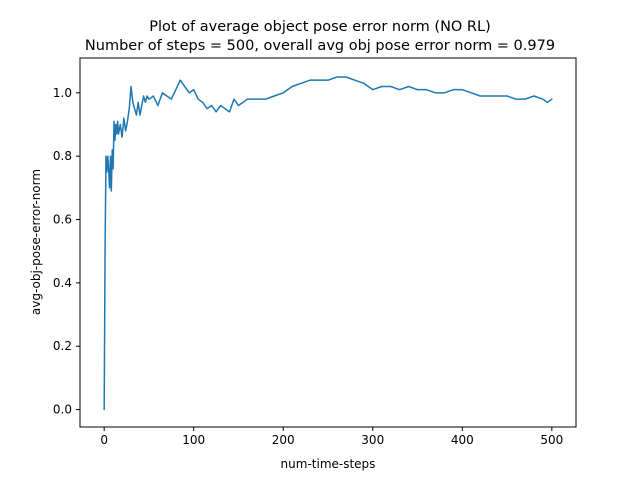 This screenshot has width=640, height=480. I want to click on y-axis-ticks: 0.0 0.2 0.4 0.6 0.8 1.0, so click(66, 251).